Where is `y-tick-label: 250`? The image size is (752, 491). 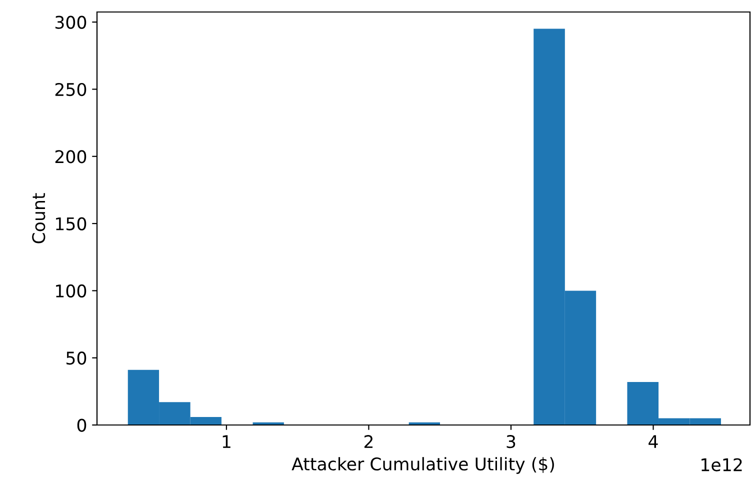 y-tick-label: 250 is located at coordinates (70, 89).